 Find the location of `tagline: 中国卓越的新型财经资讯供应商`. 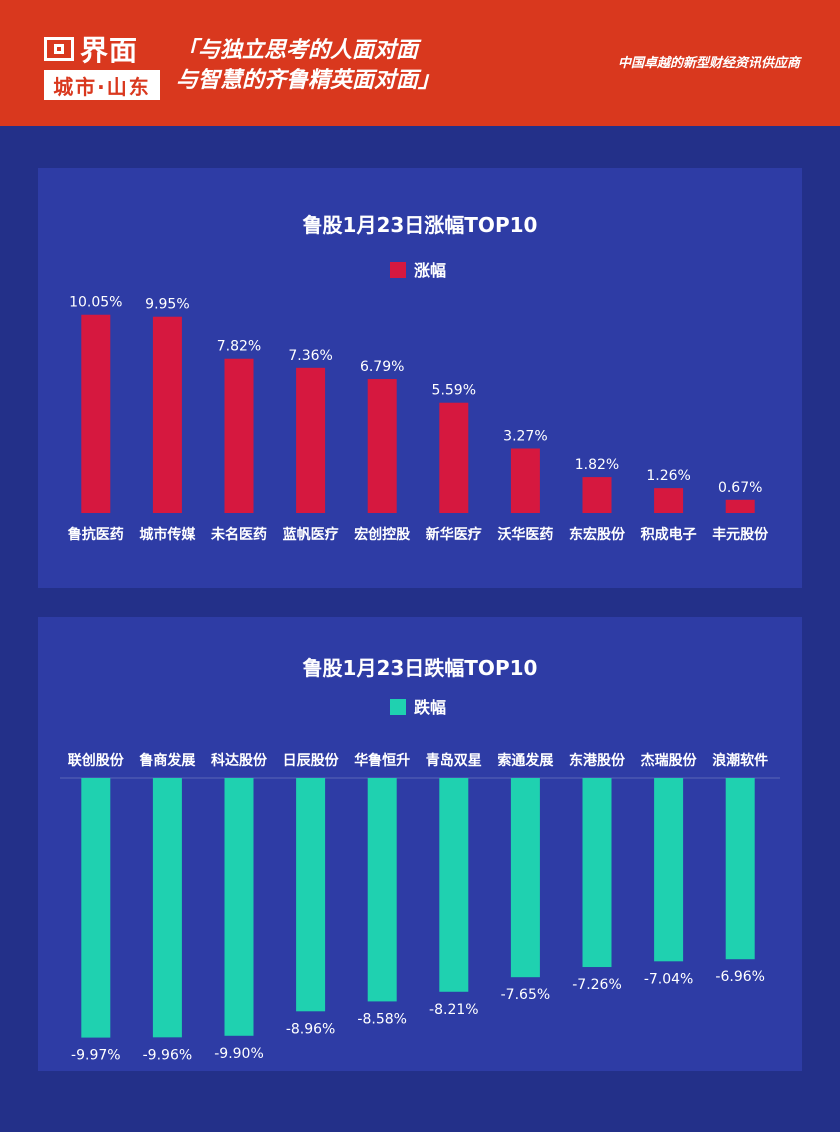

tagline: 中国卓越的新型财经资讯供应商 is located at coordinates (708, 63).